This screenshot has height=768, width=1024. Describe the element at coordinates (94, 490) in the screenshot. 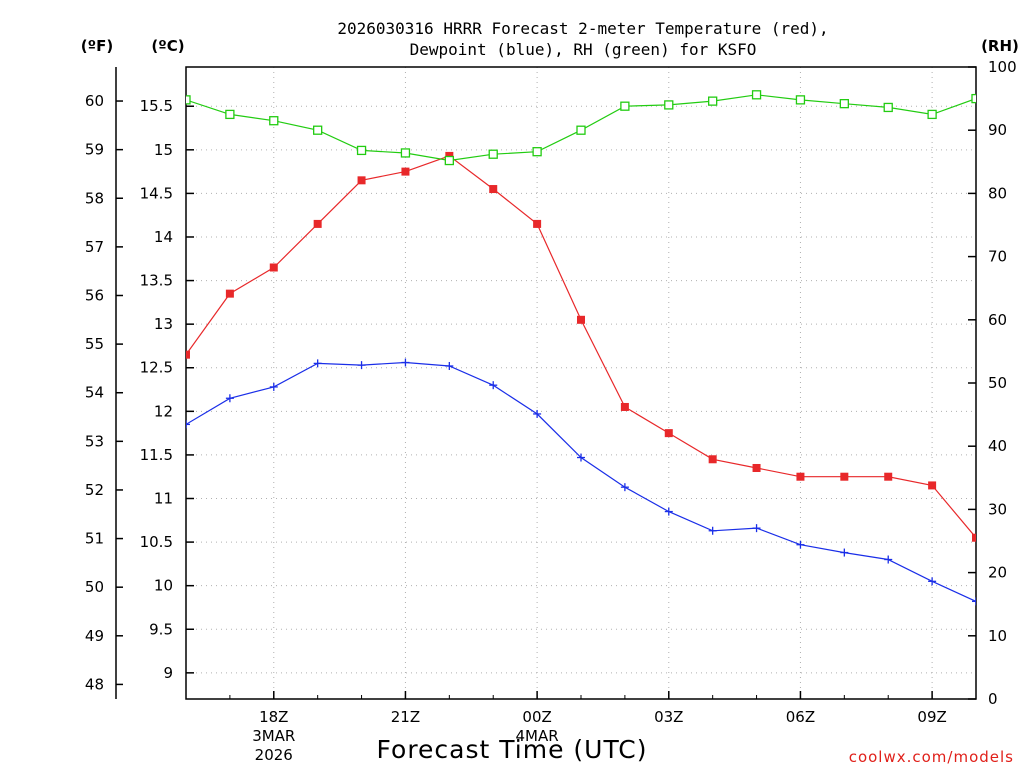

I see `fahrenheit-tick-label: 52` at that location.